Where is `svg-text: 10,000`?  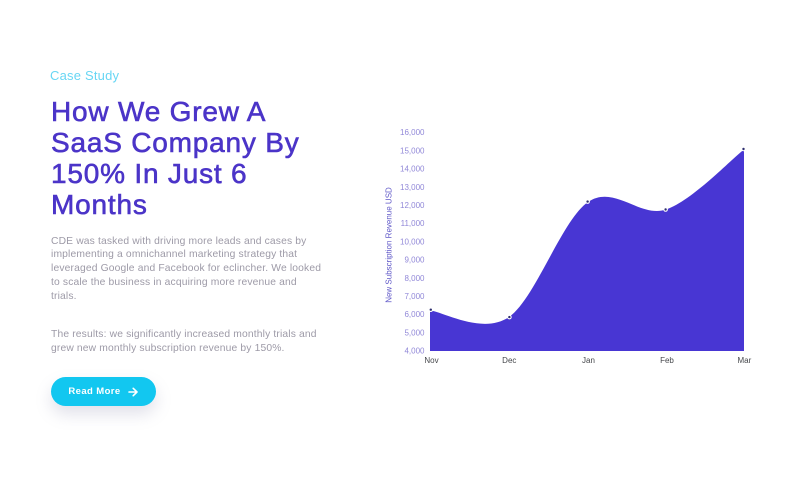
svg-text: 10,000 is located at coordinates (412, 241).